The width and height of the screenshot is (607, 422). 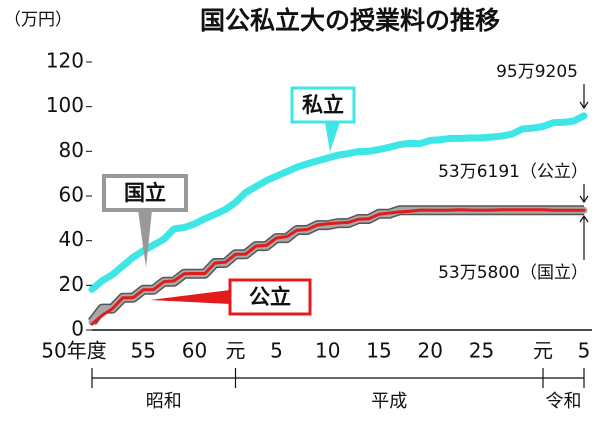 What do you see at coordinates (194, 351) in the screenshot?
I see `x-tick-label: 60` at bounding box center [194, 351].